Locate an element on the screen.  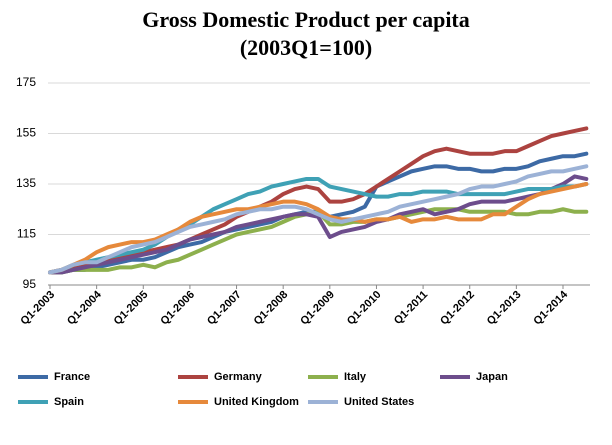
chart-title: Gross Domestic Product per capita is located at coordinates (306, 19).